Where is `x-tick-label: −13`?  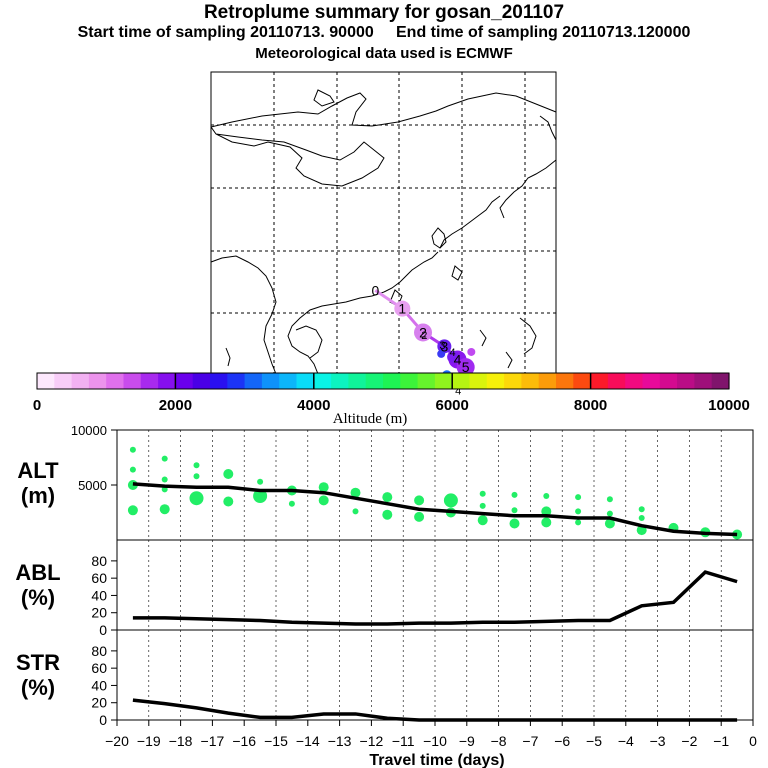 x-tick-label: −13 is located at coordinates (340, 741).